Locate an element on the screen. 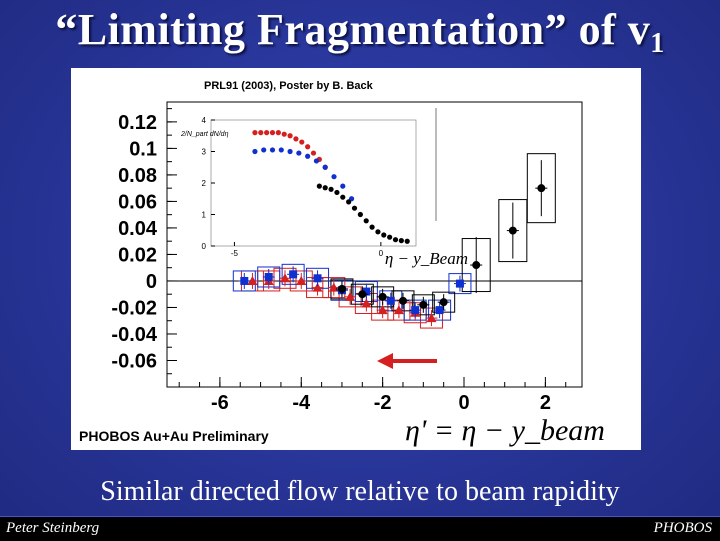  footer-author: Peter Steinberg is located at coordinates (53, 528).